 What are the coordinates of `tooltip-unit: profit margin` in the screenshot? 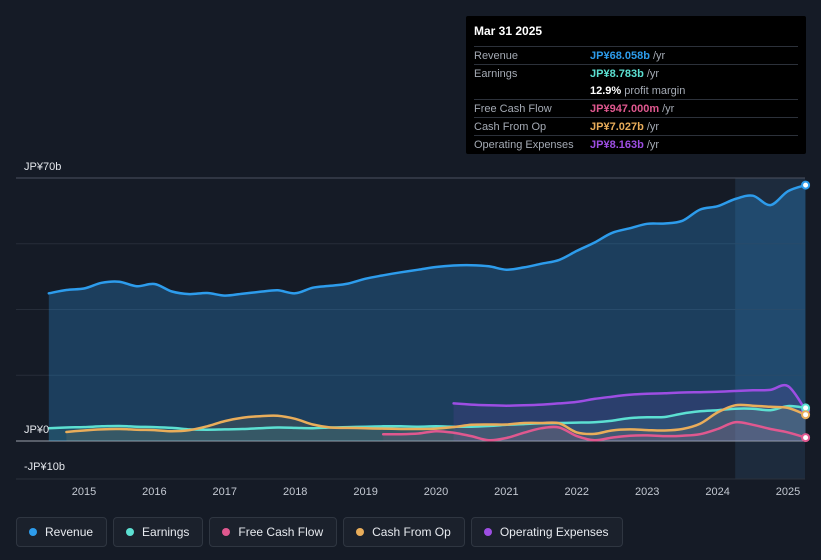 It's located at (655, 90).